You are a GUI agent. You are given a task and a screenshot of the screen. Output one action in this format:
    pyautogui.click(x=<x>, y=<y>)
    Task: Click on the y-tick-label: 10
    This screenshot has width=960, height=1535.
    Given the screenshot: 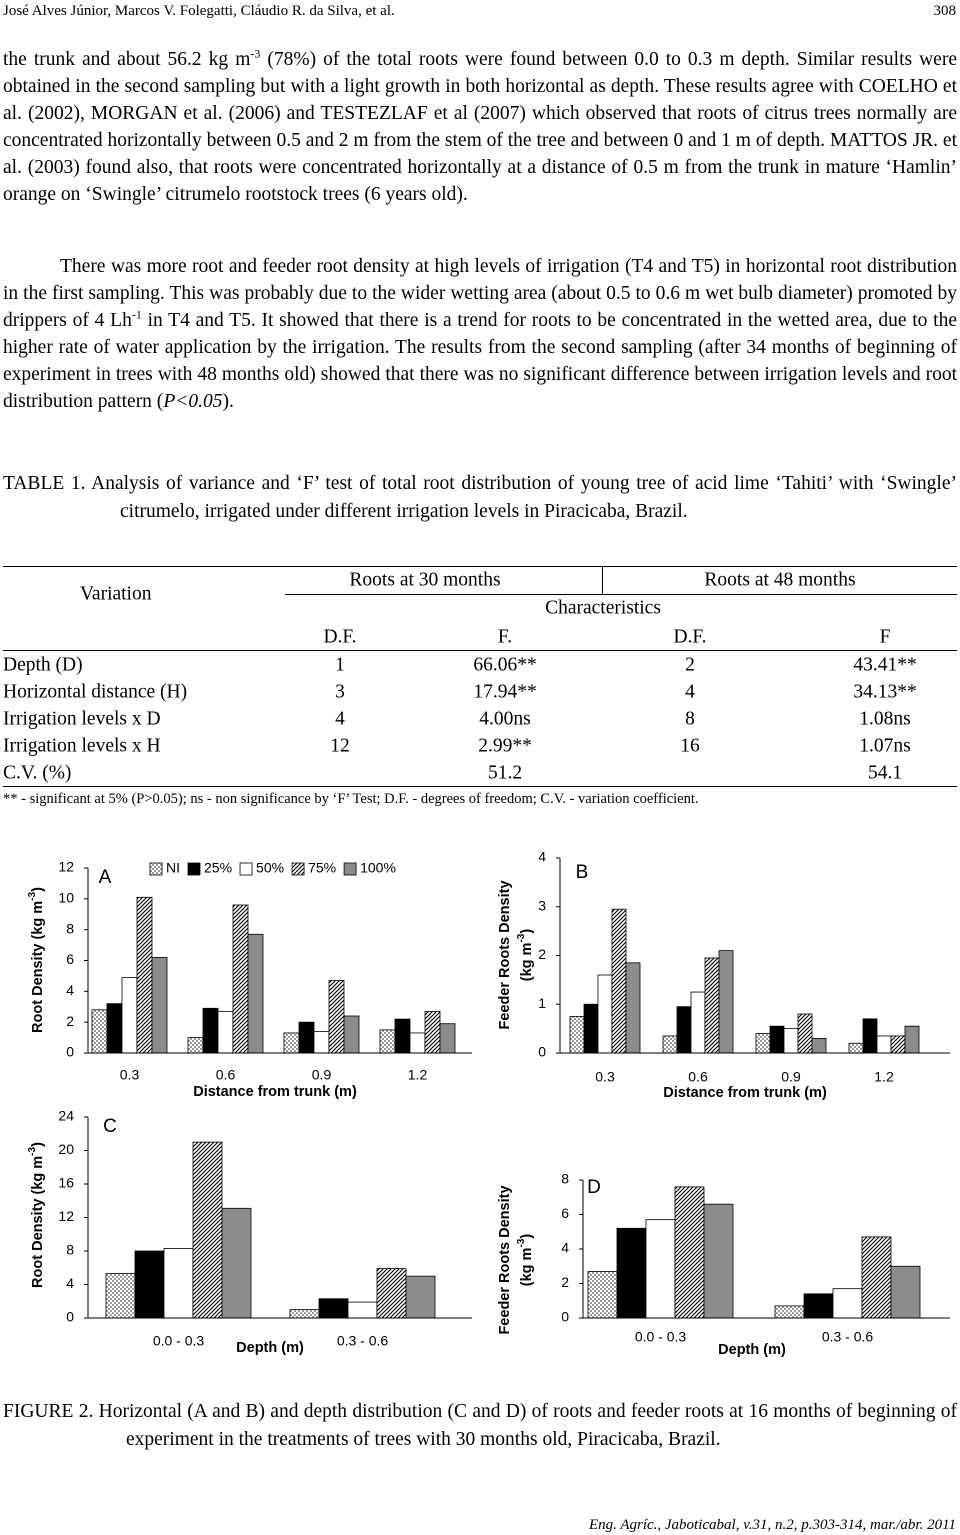 What is the action you would take?
    pyautogui.click(x=66, y=898)
    